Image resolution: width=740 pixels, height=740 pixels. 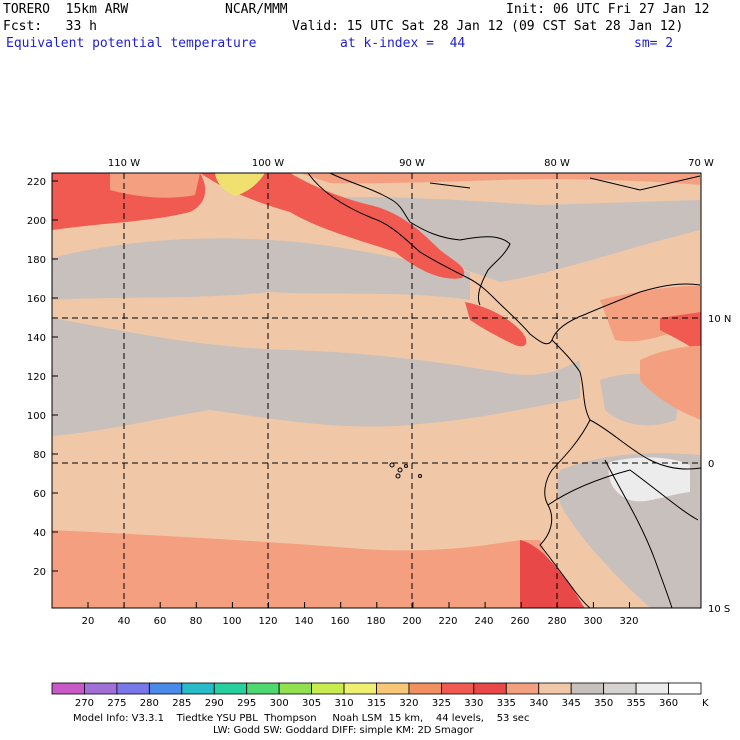 What do you see at coordinates (124, 163) in the screenshot?
I see `lon-label-110w: 110 W` at bounding box center [124, 163].